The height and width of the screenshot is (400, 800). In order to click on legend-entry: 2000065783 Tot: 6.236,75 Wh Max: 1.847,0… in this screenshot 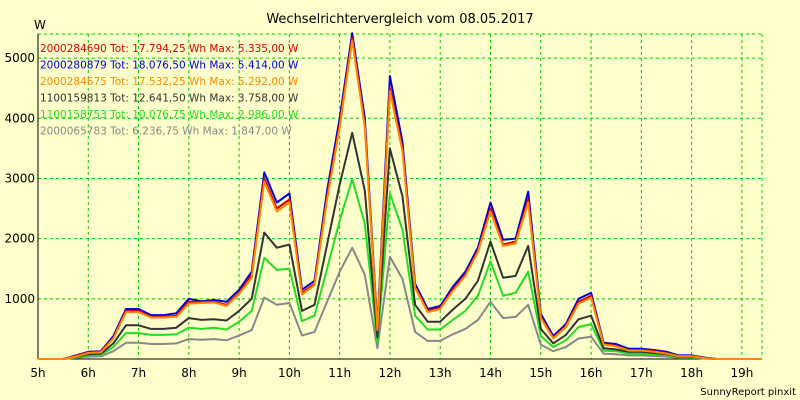, I will do `click(166, 132)`.